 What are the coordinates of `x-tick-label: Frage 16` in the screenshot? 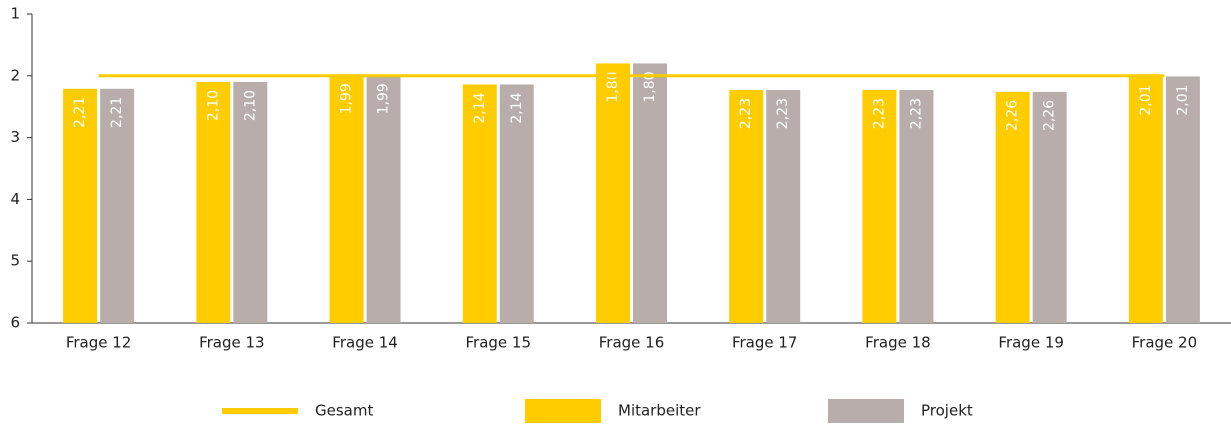 It's located at (632, 343).